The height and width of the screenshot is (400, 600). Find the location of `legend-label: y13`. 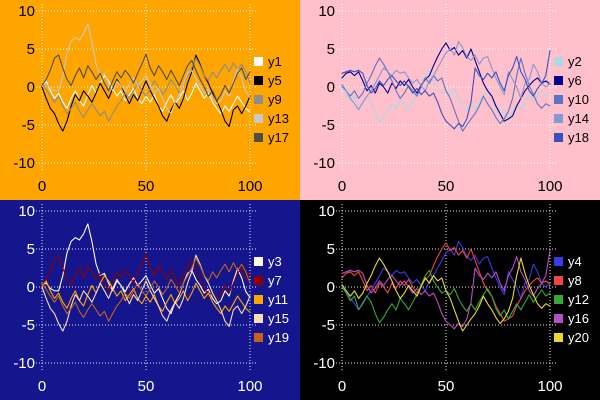

legend-label: y13 is located at coordinates (278, 118).